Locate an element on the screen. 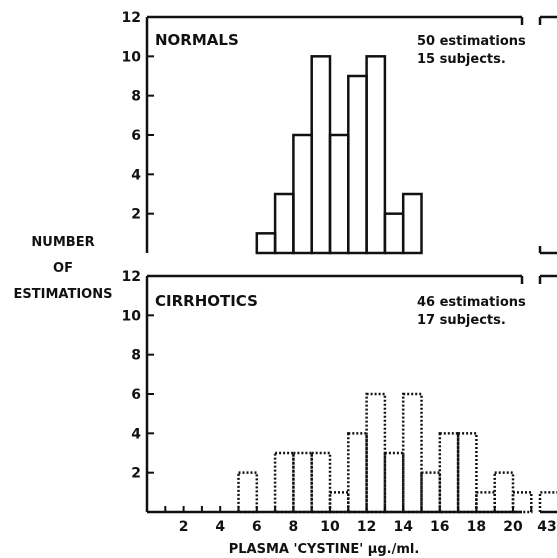 Image resolution: width=557 pixels, height=558 pixels. y-axis-label-line-3: ESTIMATIONS is located at coordinates (63, 294).